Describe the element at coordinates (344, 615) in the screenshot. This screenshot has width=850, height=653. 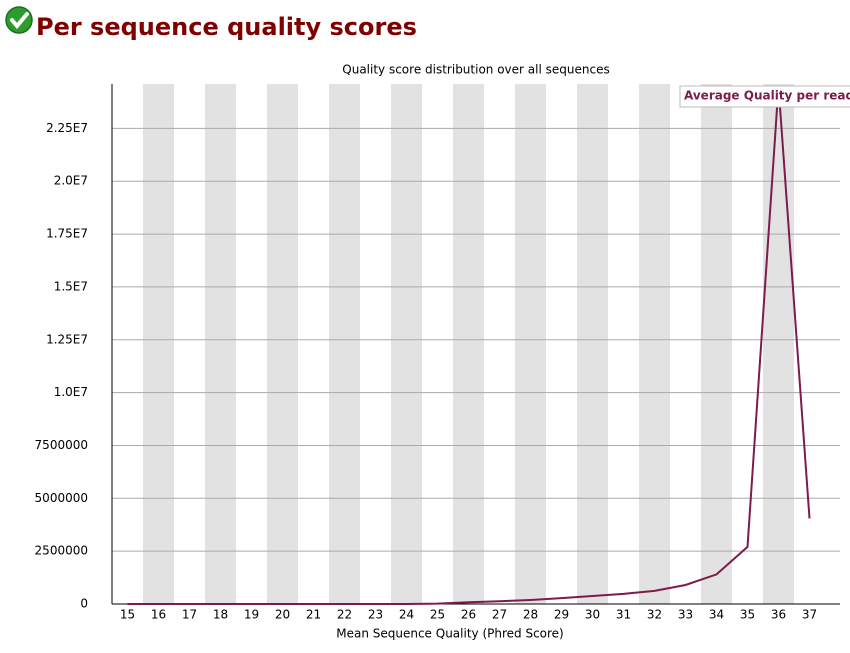
I see `x-tick-label: 22` at that location.